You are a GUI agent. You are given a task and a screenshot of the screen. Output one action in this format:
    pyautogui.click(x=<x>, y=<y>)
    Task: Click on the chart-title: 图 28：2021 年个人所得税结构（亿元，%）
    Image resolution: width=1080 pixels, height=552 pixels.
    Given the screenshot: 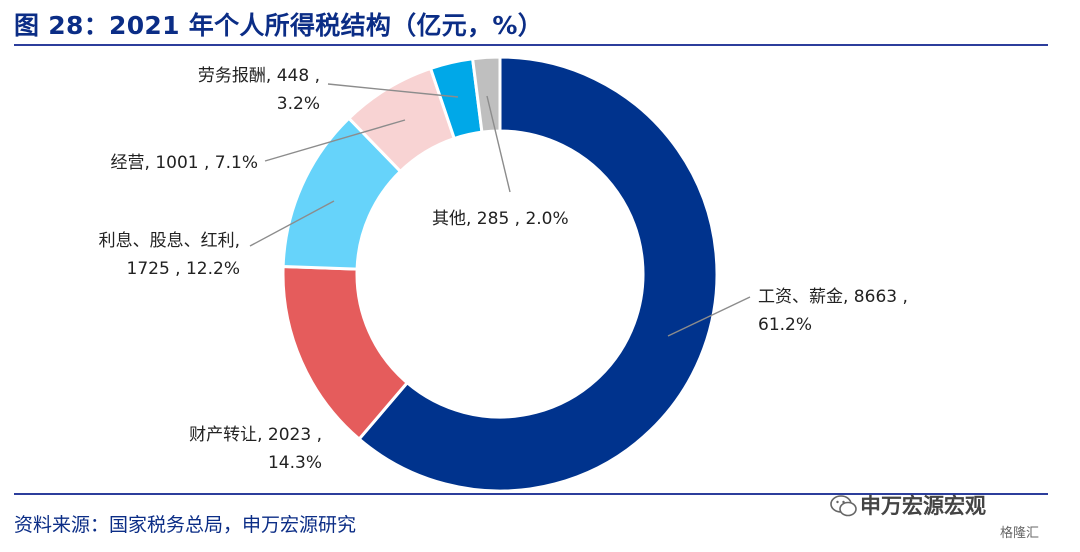 What is the action you would take?
    pyautogui.click(x=279, y=25)
    